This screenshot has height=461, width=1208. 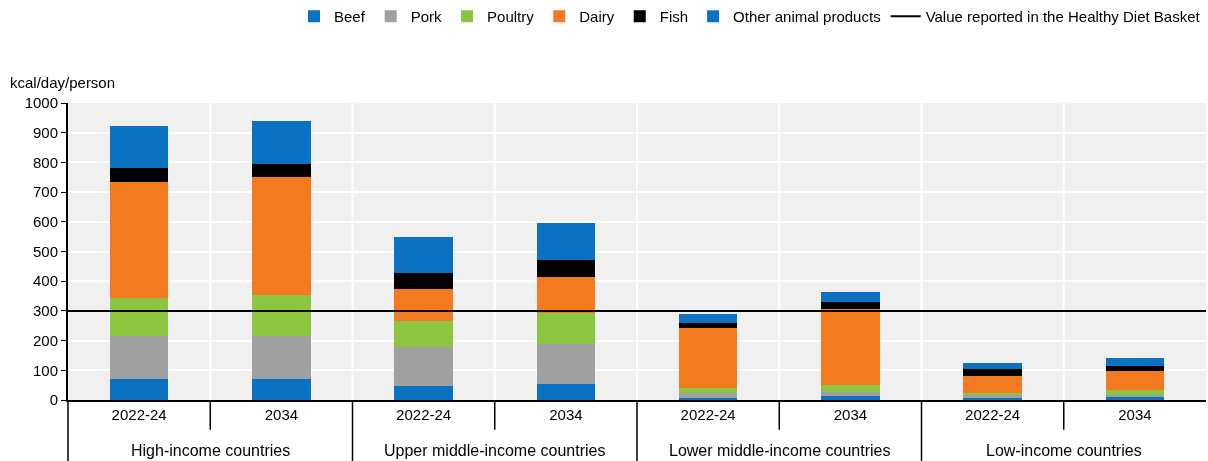 I want to click on y-tick-label: 900, so click(x=45, y=132).